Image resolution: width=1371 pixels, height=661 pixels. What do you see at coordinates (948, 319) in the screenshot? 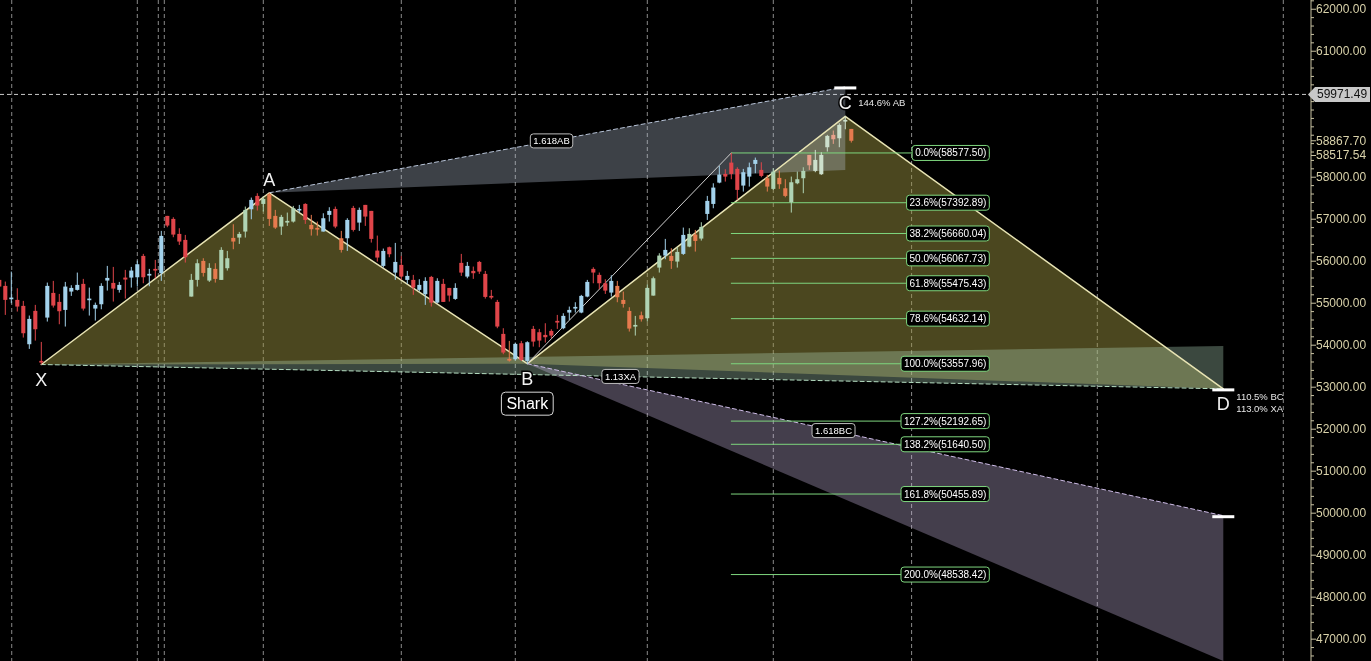
I see `series-label: 78.6%(54632.14)` at bounding box center [948, 319].